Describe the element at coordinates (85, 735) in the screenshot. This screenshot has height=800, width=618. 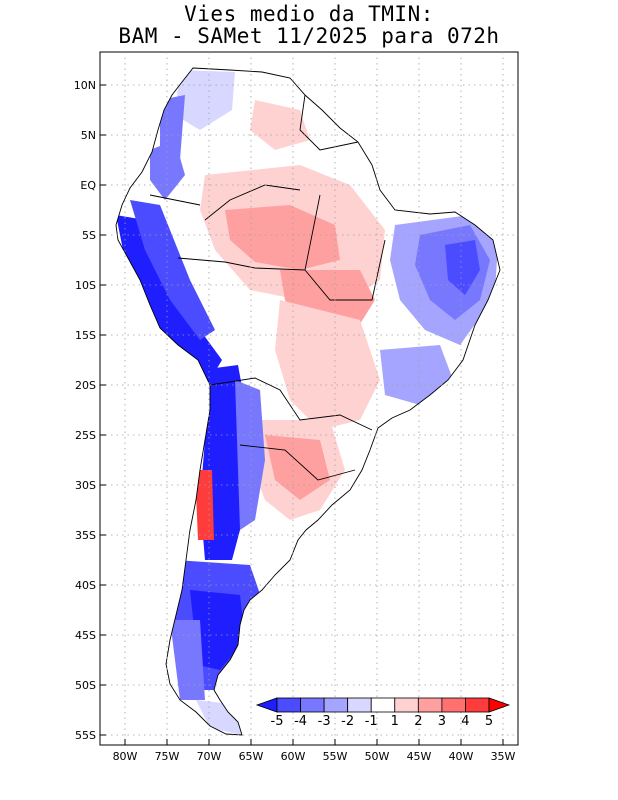
I see `lat-tick-label: 55S` at that location.